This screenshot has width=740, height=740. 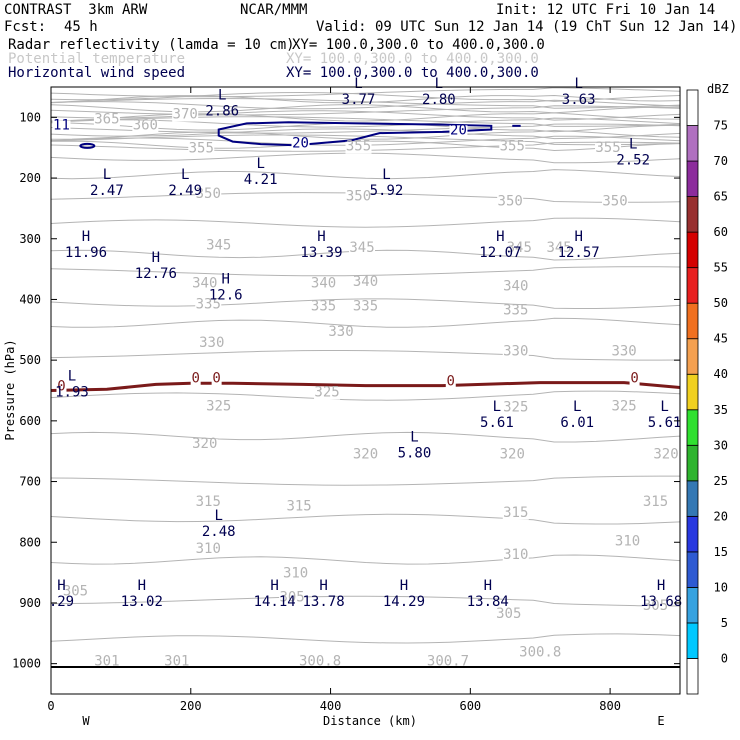 What do you see at coordinates (81, 27) in the screenshot?
I see `forecast-hour: 45 h` at bounding box center [81, 27].